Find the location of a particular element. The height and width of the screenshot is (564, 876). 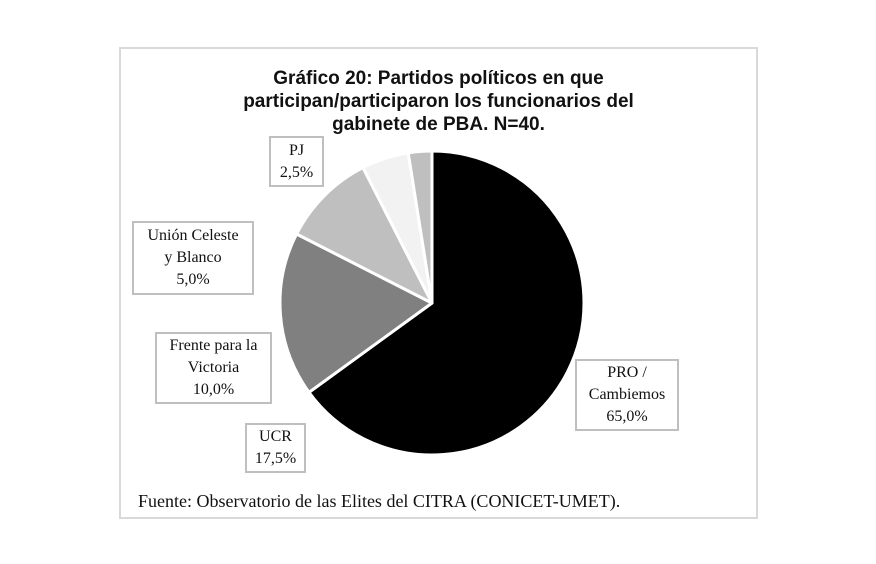

chart-title-line-1: Gráfico 20: Partidos políticos en que is located at coordinates (438, 78).